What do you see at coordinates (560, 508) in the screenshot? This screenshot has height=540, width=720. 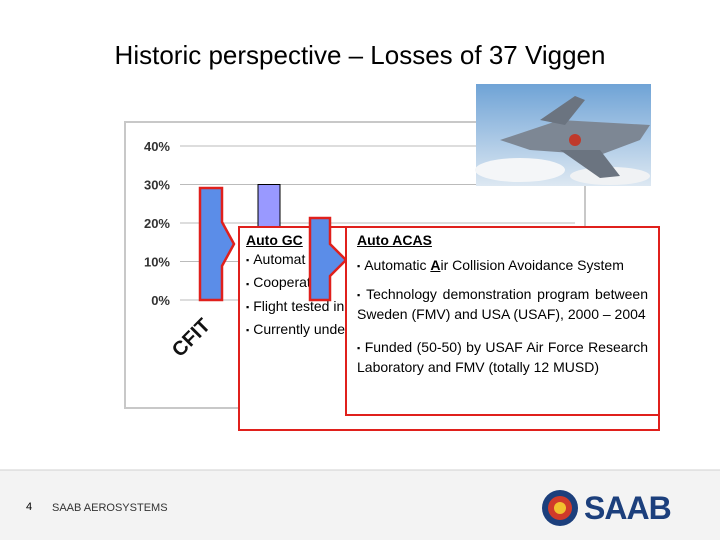 I see `logo-emblem` at bounding box center [560, 508].